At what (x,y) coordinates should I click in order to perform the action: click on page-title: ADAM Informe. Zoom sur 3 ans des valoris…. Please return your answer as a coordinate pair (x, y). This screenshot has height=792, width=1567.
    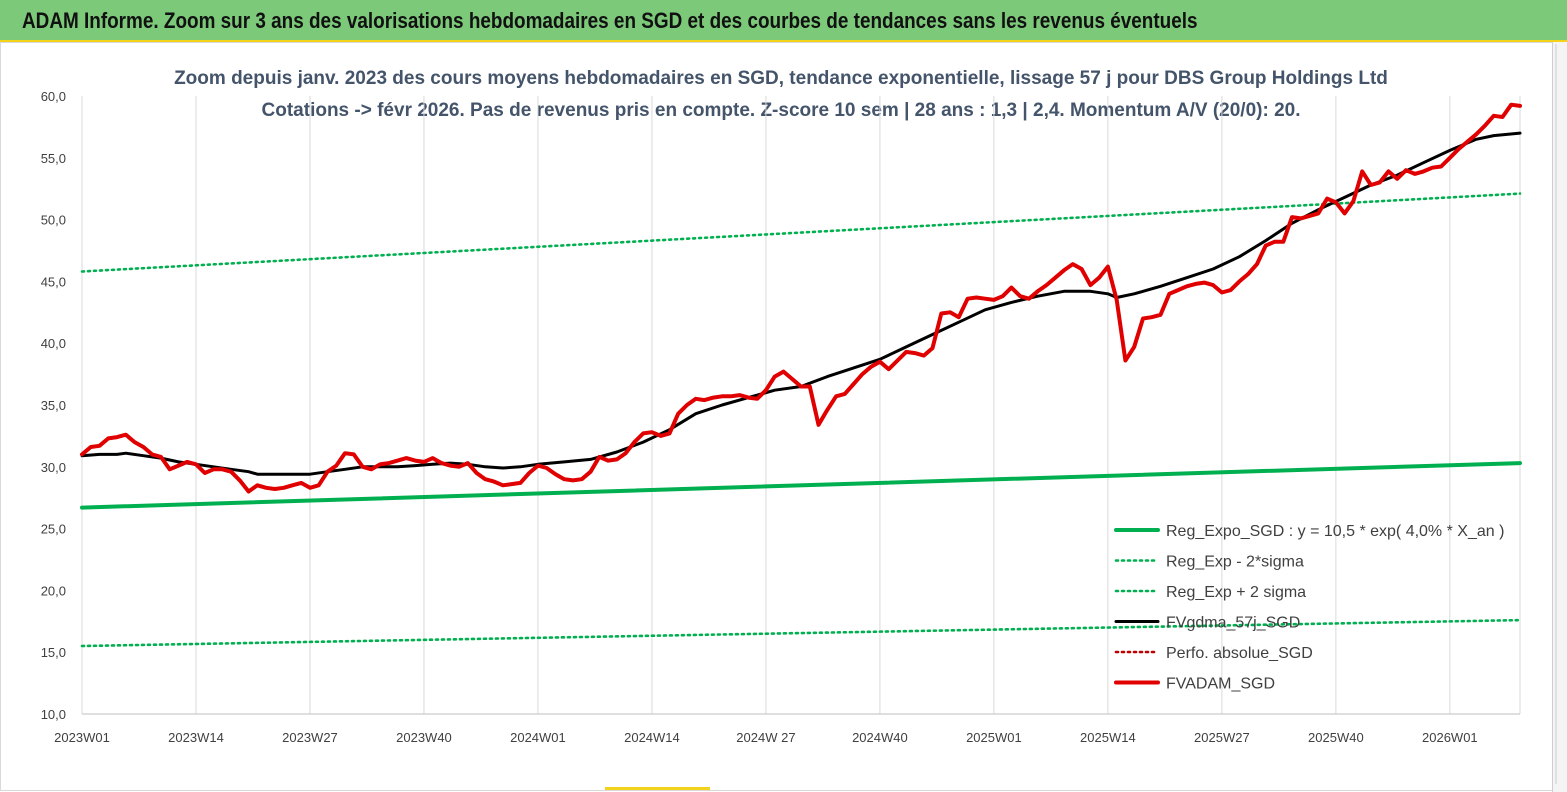
    Looking at the image, I should click on (610, 20).